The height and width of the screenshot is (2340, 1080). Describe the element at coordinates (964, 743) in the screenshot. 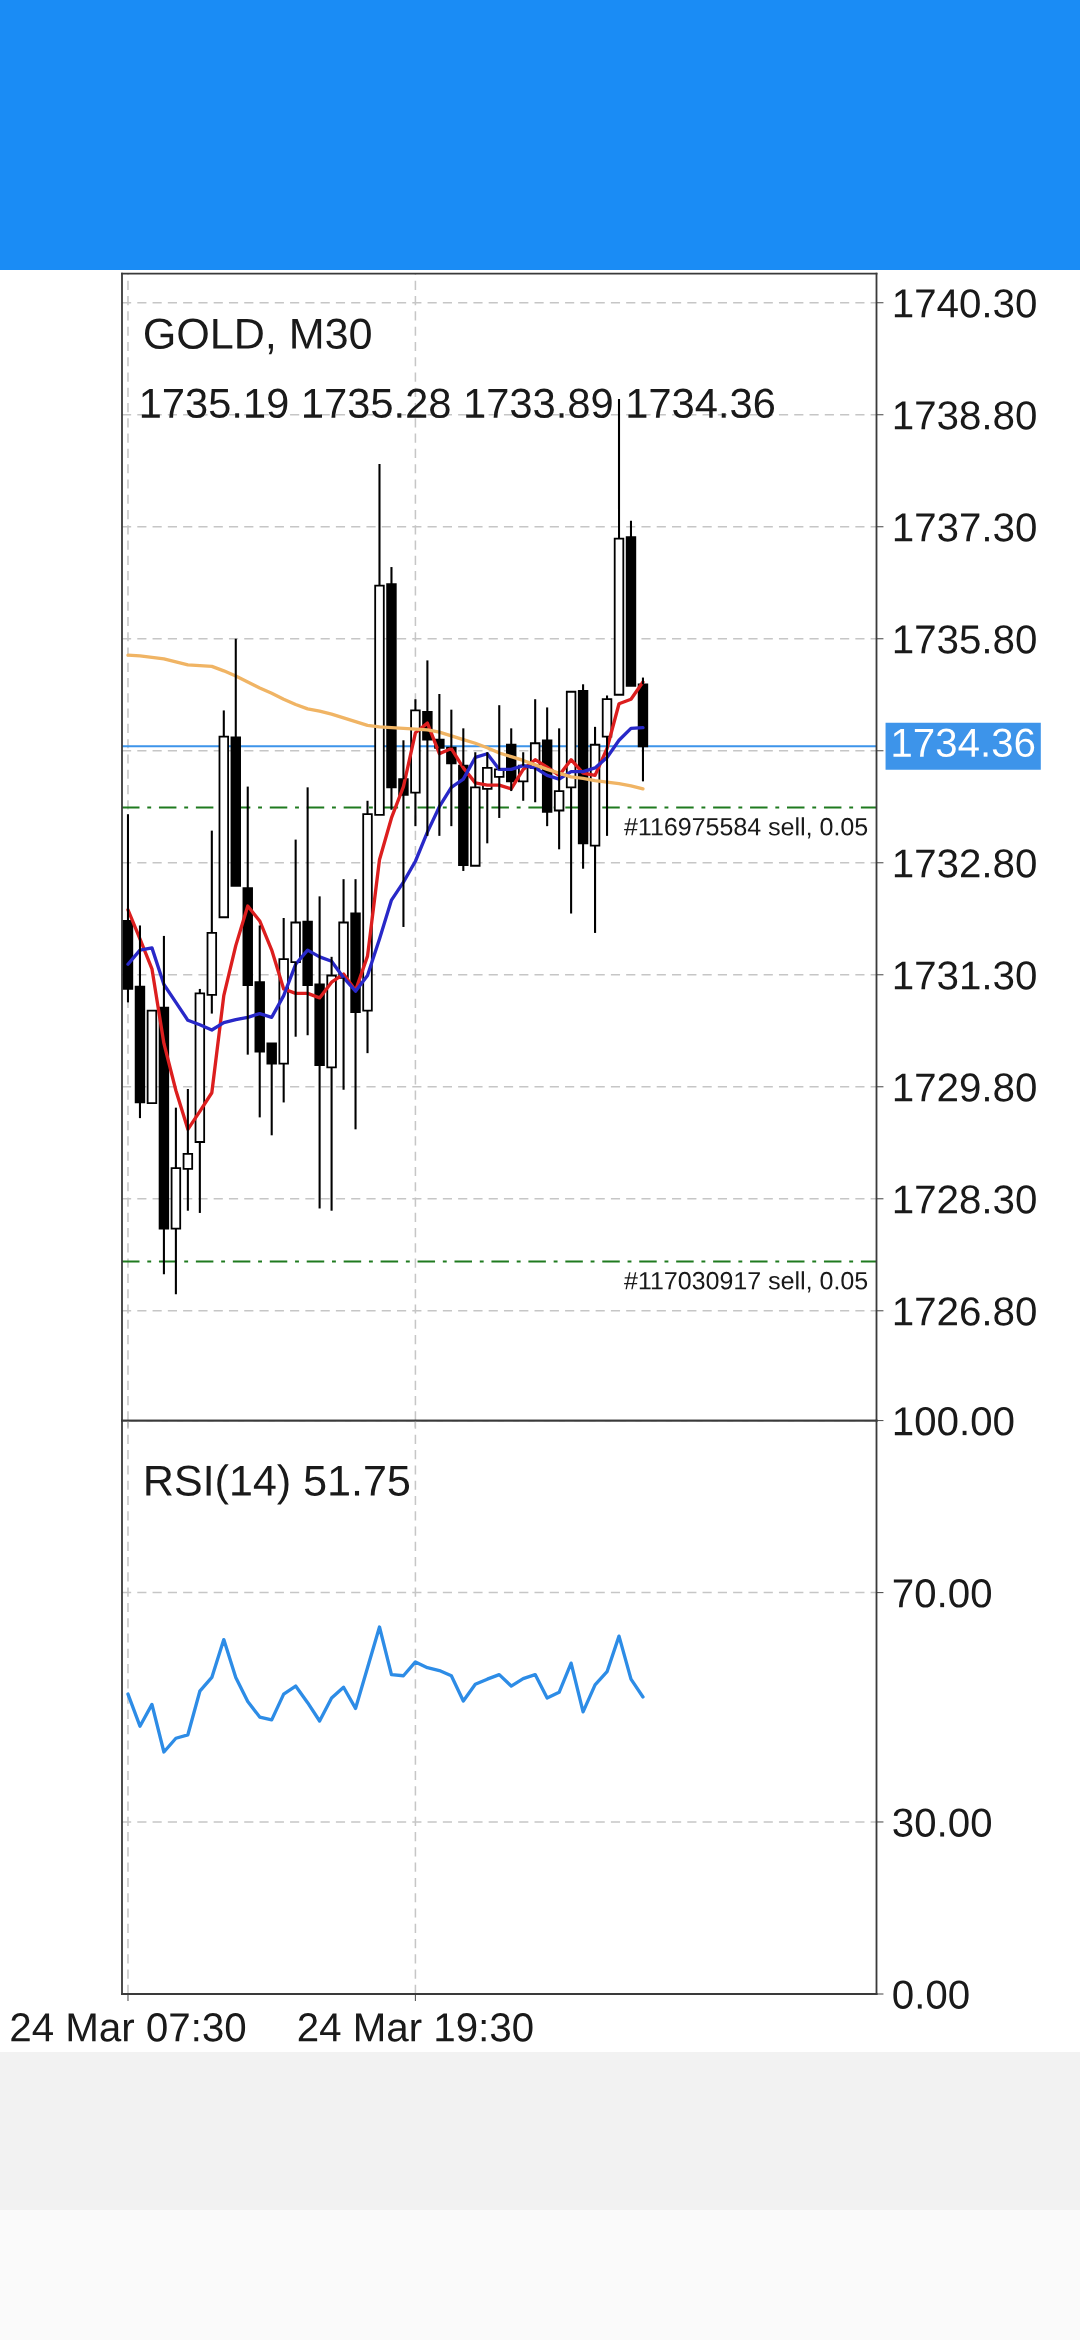

I see `ref-line-label: 1734.36` at that location.